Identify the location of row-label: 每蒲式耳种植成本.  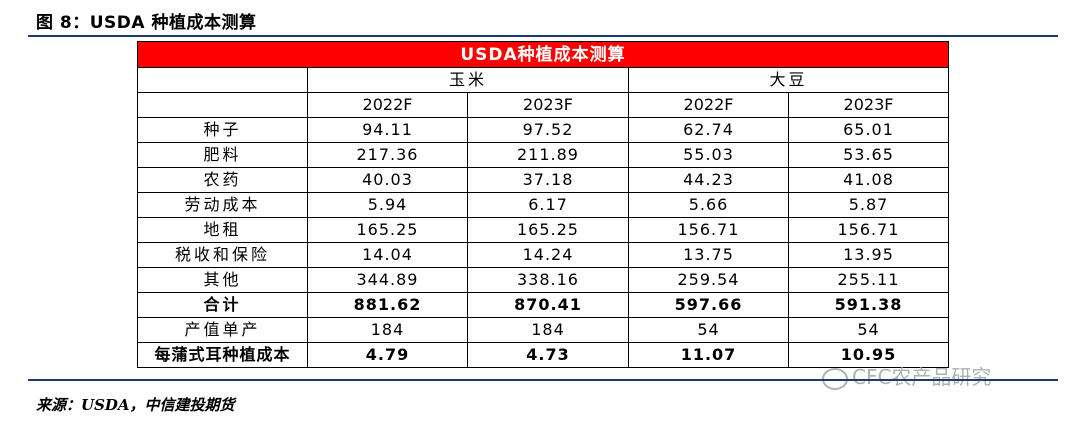
(222, 355).